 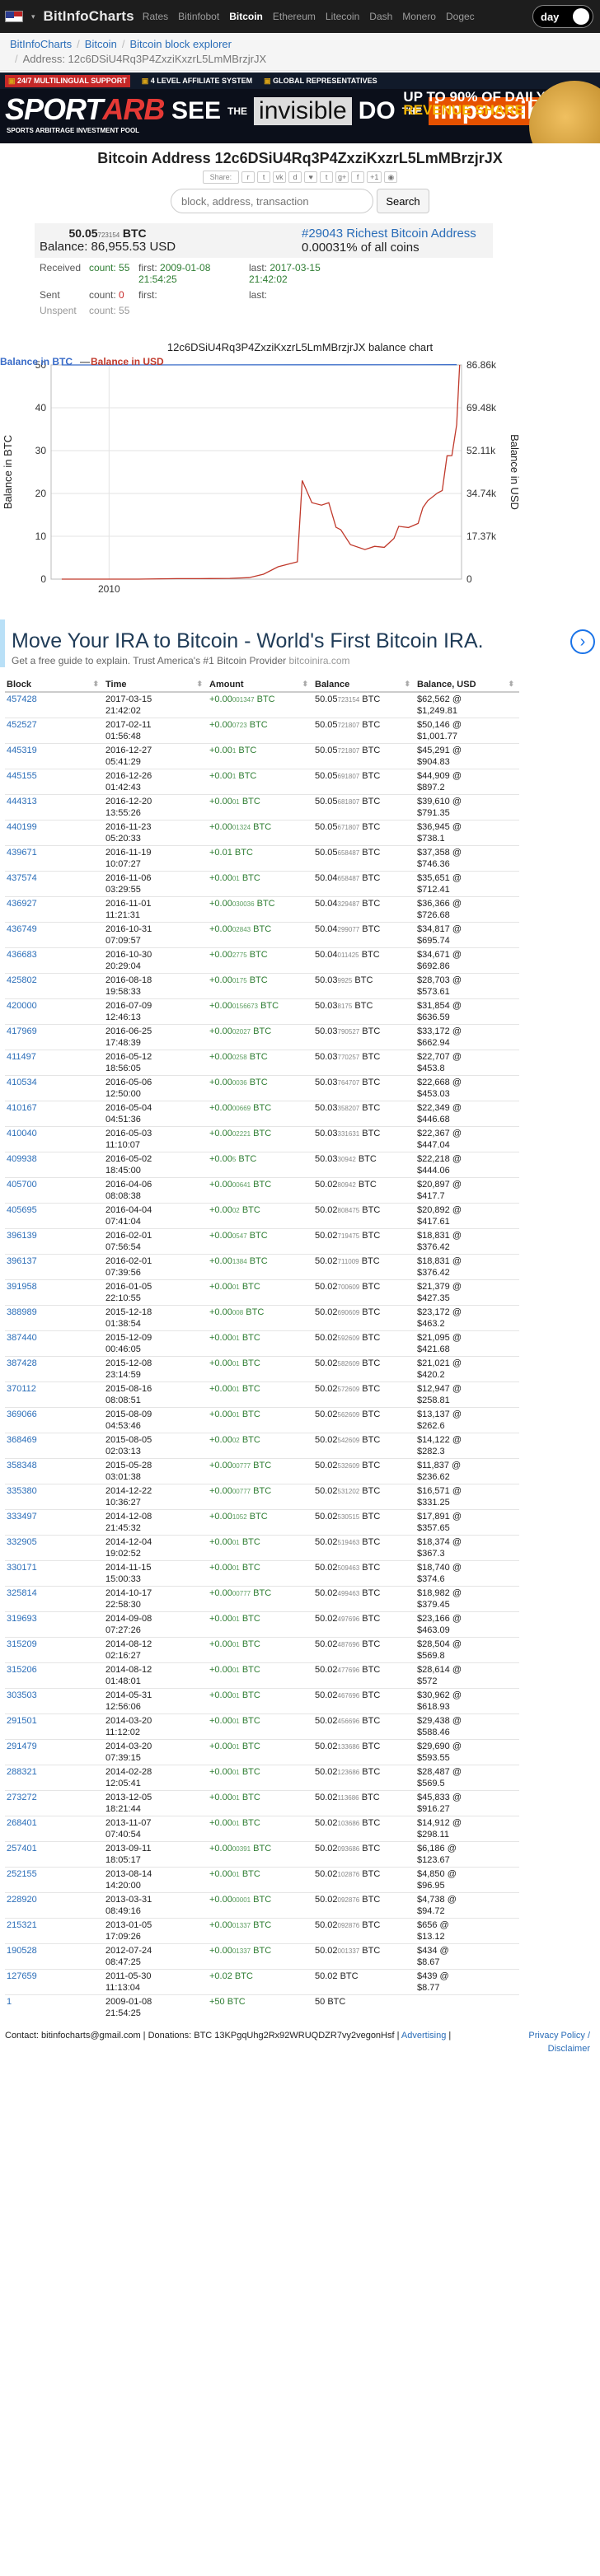 I want to click on block-link: 369066, so click(x=22, y=1414).